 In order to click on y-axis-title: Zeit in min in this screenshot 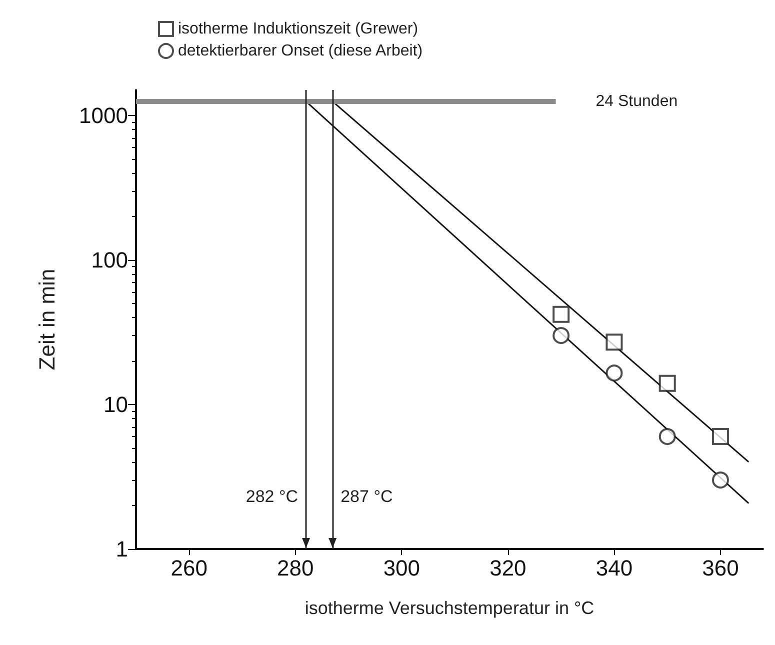, I will do `click(47, 319)`.